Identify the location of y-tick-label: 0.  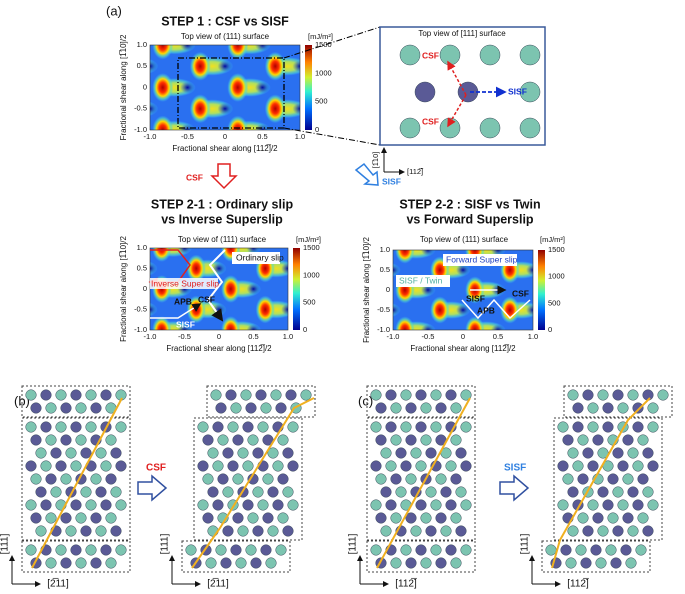
(145, 86).